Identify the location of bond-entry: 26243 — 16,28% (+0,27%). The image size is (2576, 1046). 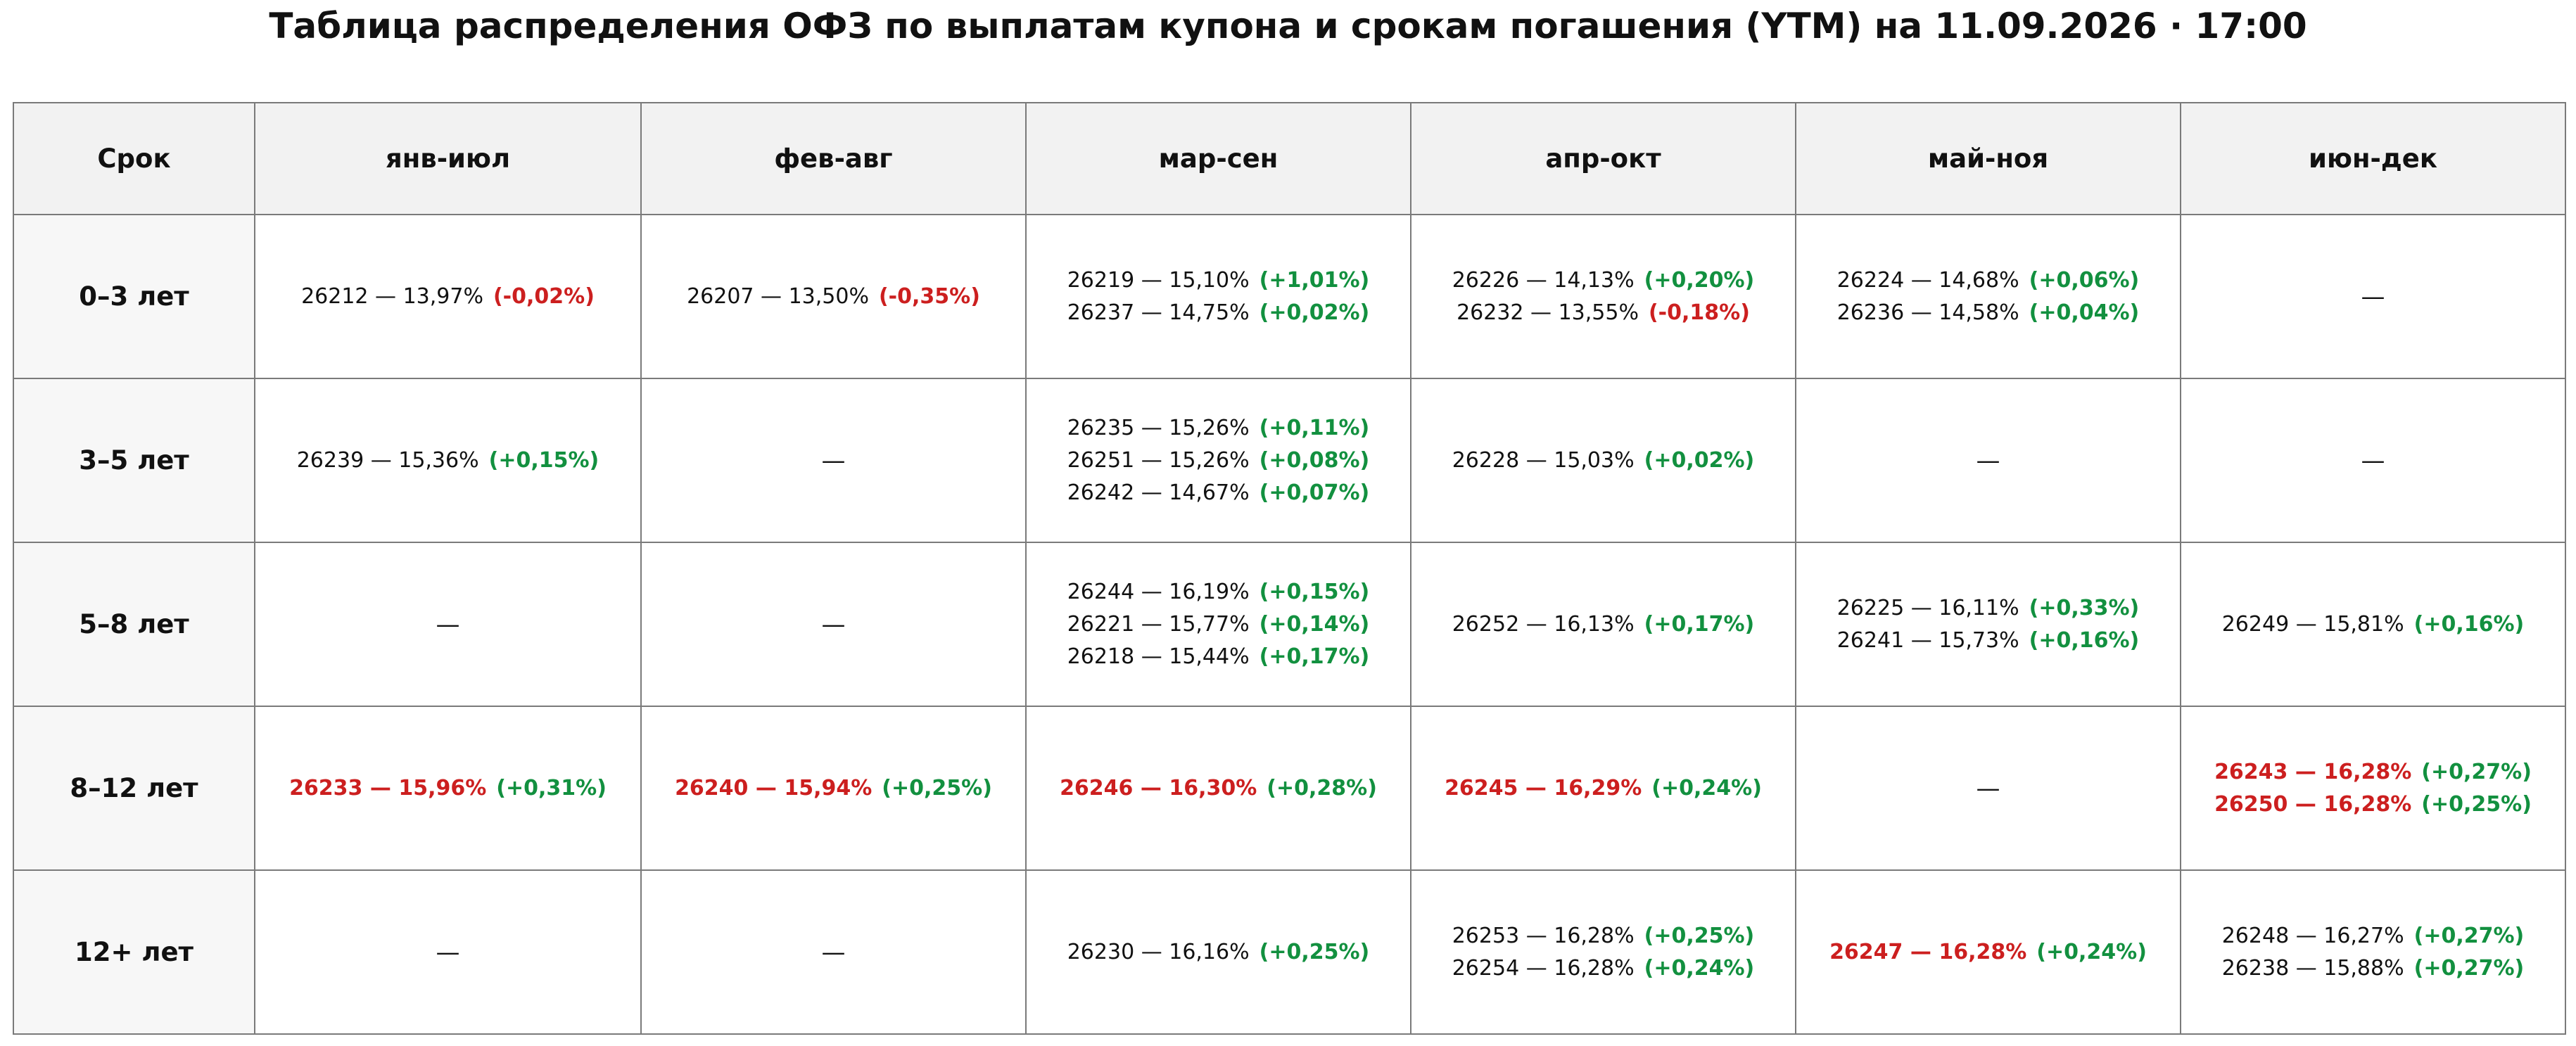
(2373, 772).